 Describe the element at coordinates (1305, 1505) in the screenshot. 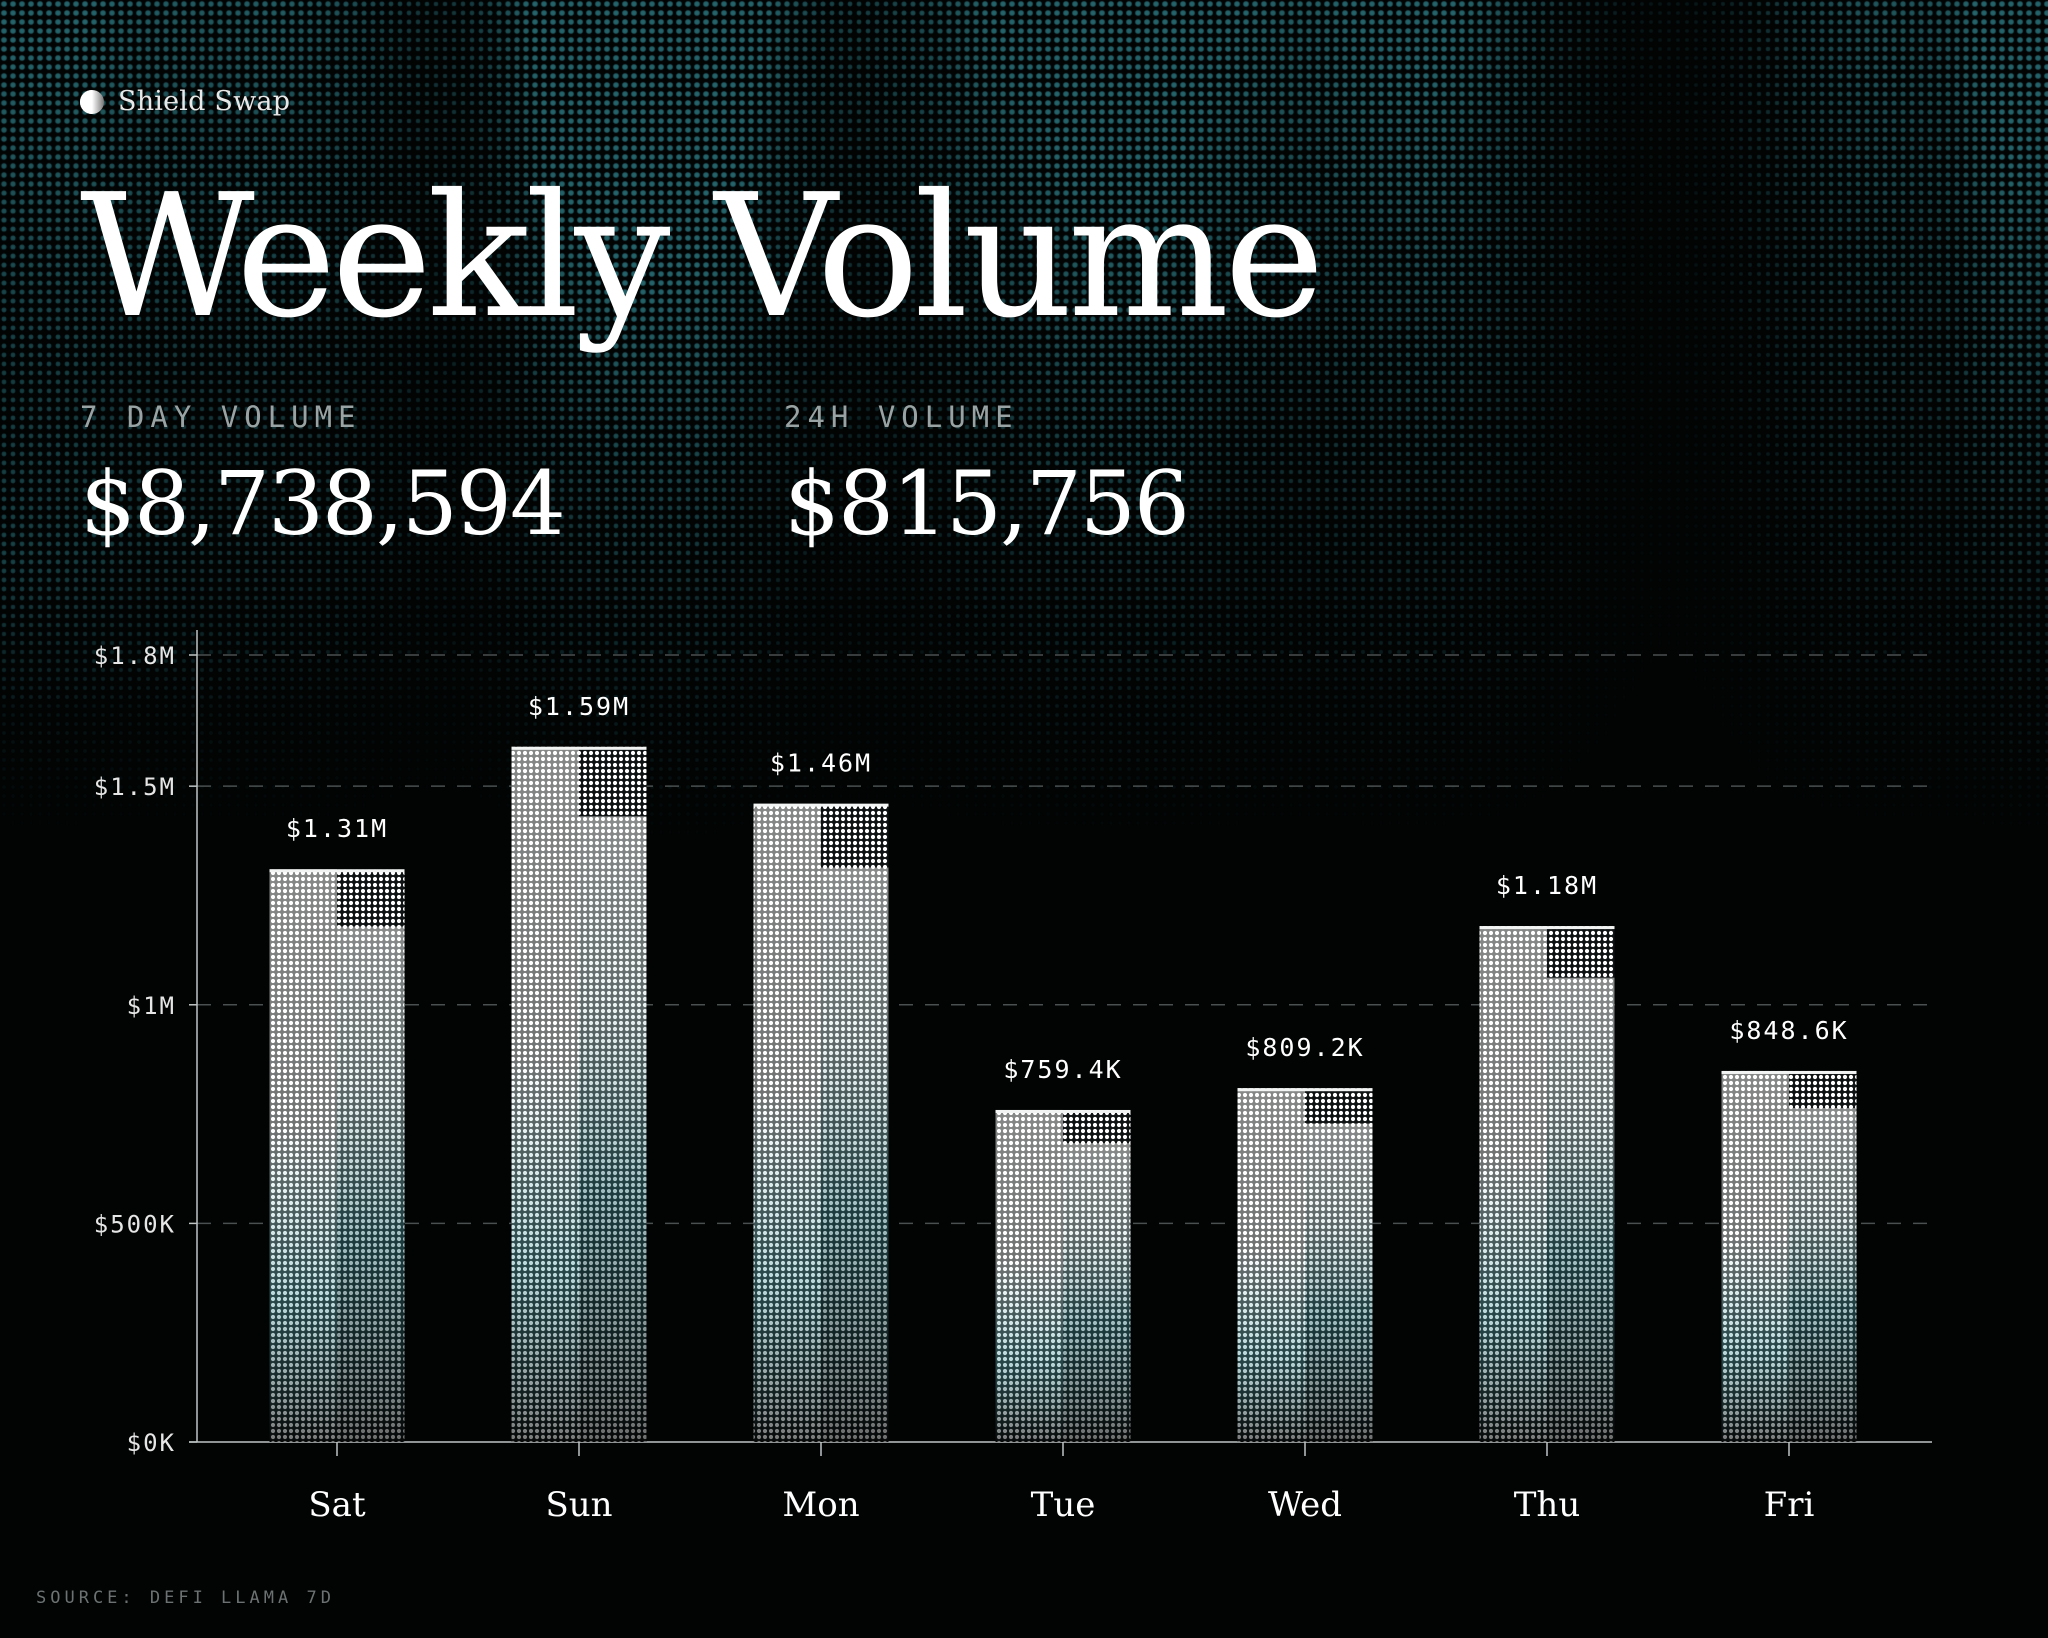

I see `x-tick-label: Wed` at that location.